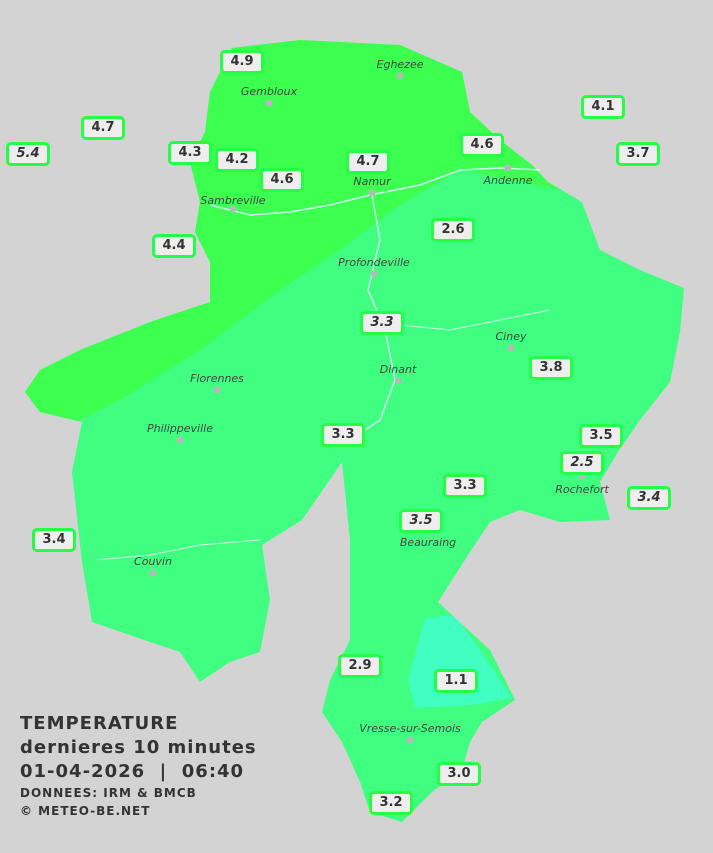 This screenshot has width=713, height=853. What do you see at coordinates (28, 154) in the screenshot?
I see `temperature-badge: 5.4` at bounding box center [28, 154].